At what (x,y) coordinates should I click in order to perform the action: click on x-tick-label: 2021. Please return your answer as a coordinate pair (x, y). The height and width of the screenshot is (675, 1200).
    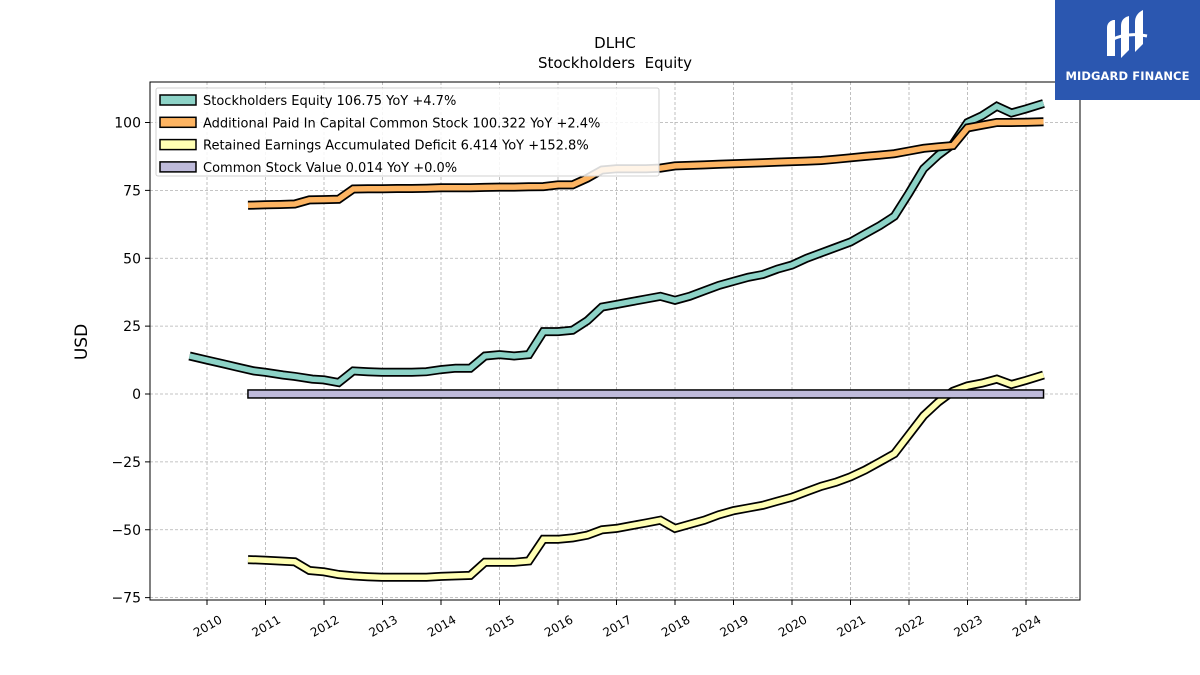
    Looking at the image, I should click on (851, 625).